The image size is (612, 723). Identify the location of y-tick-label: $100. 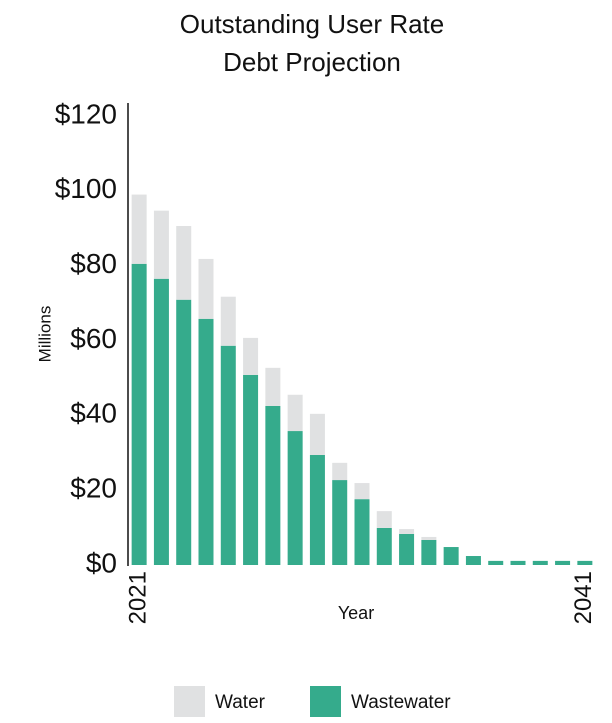
(86, 188).